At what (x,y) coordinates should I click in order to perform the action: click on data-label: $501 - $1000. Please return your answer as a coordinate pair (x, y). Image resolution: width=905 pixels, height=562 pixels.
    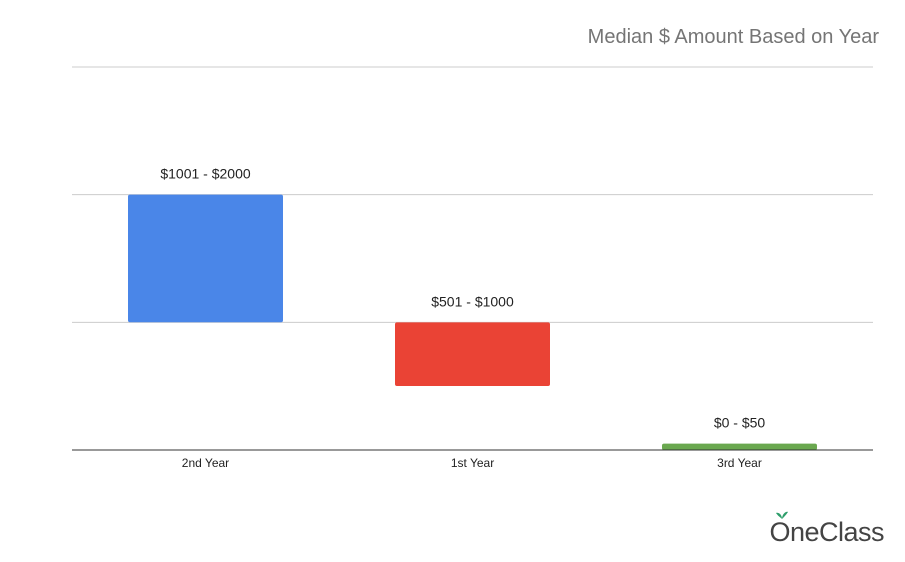
    Looking at the image, I should click on (472, 301).